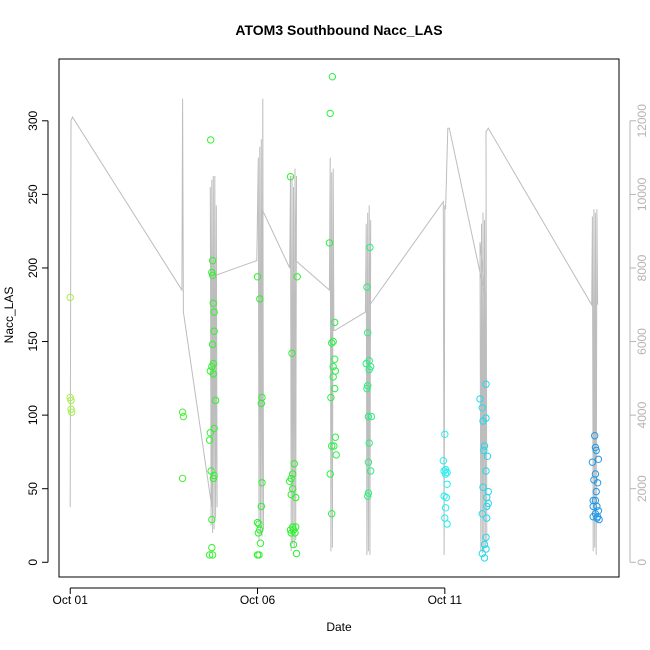 This screenshot has width=650, height=650. What do you see at coordinates (642, 488) in the screenshot?
I see `y2-tick-label: 2000` at bounding box center [642, 488].